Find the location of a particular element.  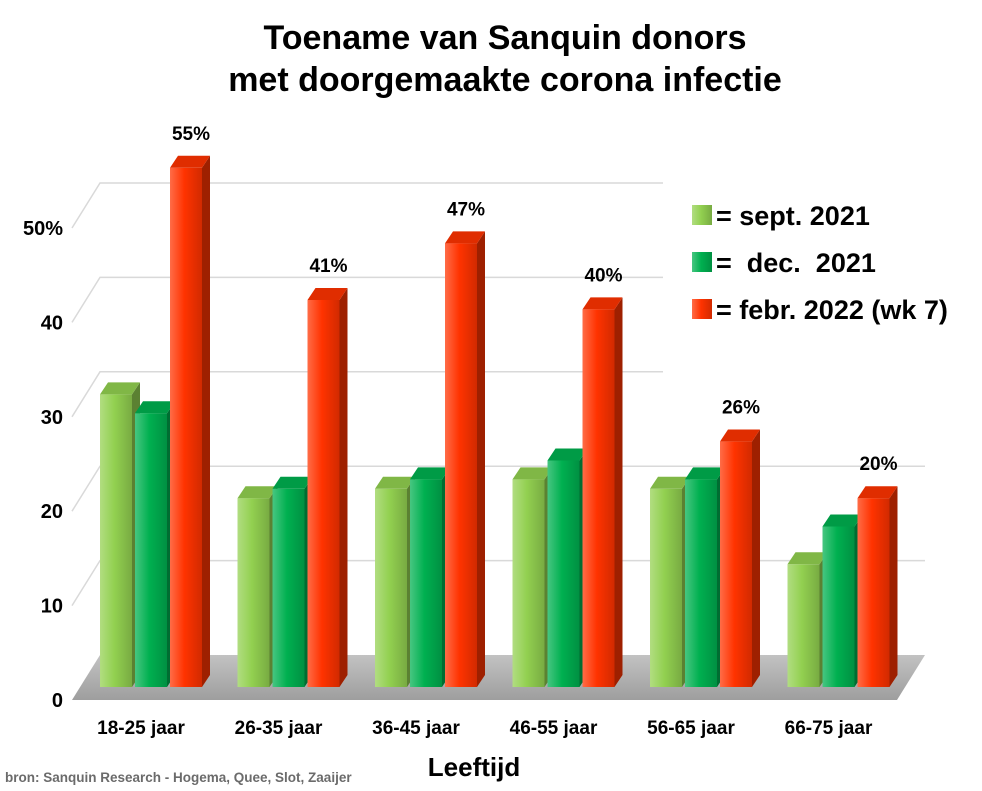

data-label: 41% is located at coordinates (328, 266).